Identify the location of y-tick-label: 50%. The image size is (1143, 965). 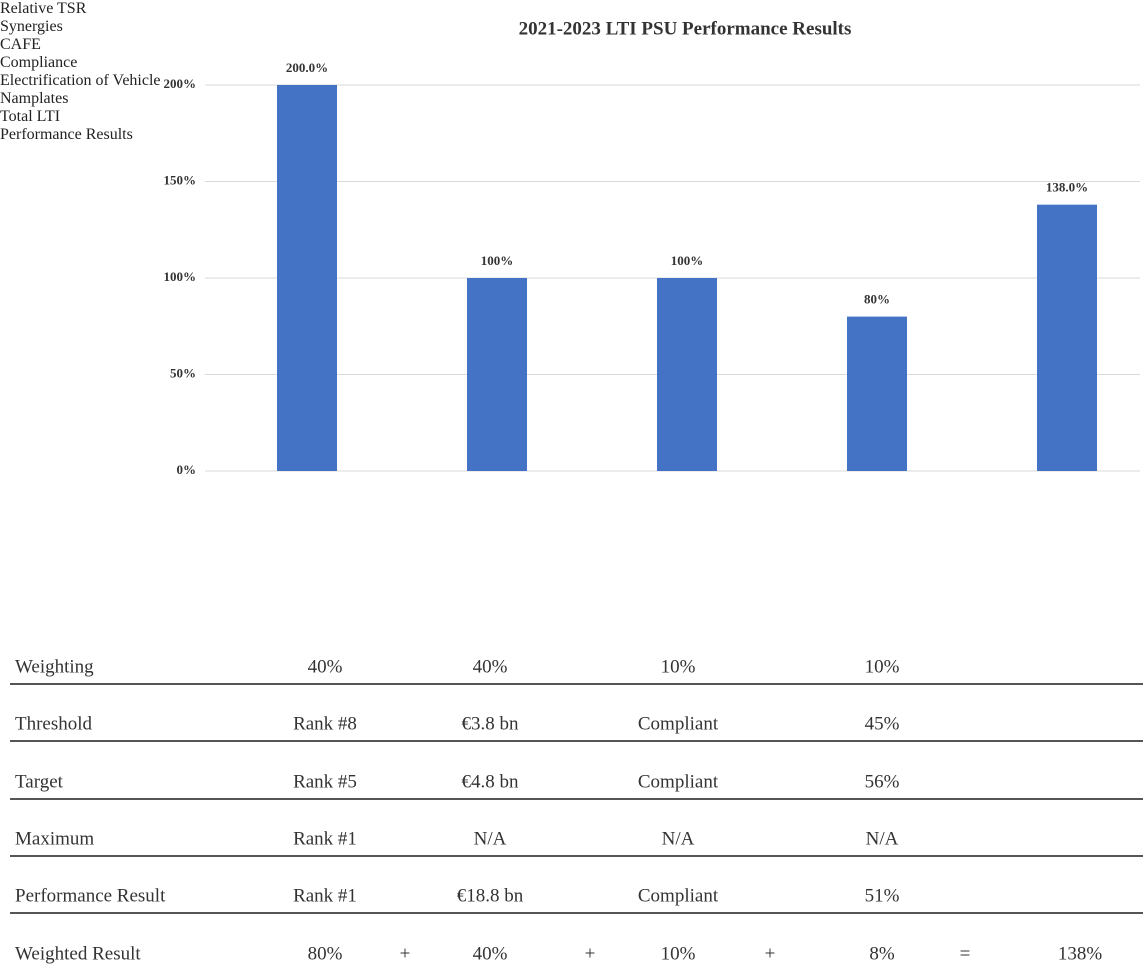
(183, 372).